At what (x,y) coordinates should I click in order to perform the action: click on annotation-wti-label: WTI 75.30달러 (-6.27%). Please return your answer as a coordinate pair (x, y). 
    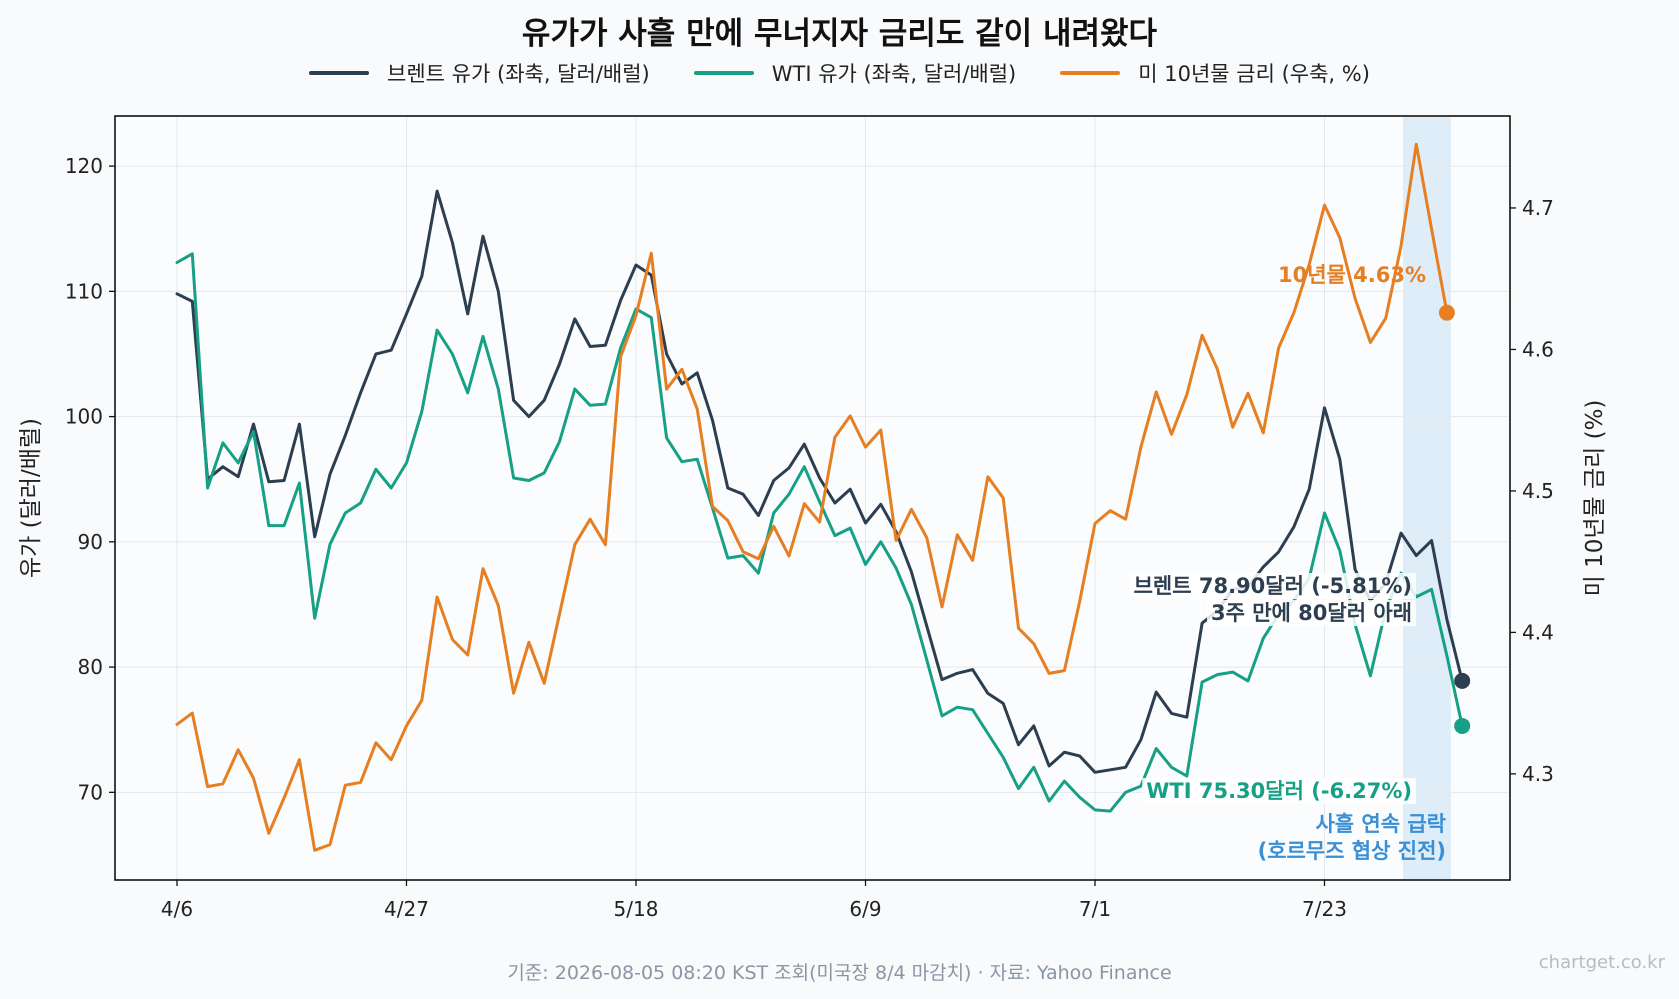
    Looking at the image, I should click on (1279, 791).